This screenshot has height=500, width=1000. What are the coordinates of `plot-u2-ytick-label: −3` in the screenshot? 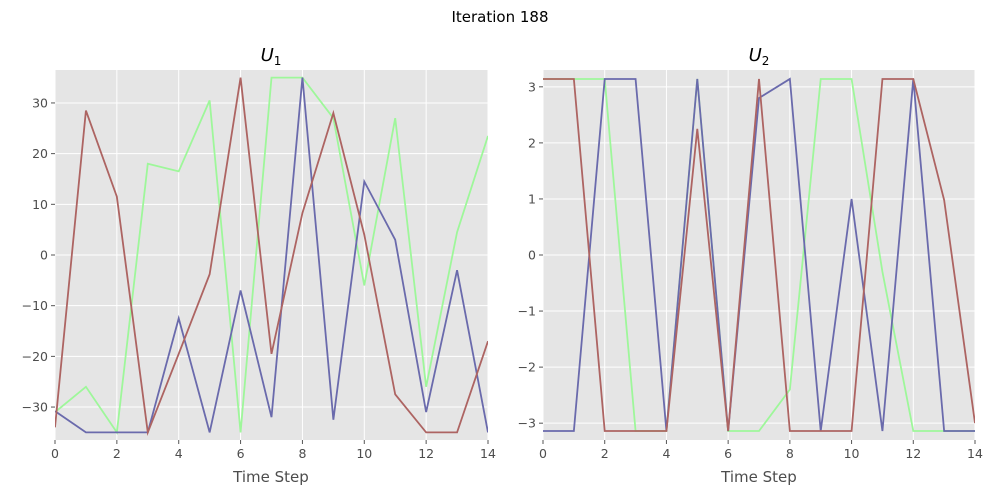 It's located at (527, 423).